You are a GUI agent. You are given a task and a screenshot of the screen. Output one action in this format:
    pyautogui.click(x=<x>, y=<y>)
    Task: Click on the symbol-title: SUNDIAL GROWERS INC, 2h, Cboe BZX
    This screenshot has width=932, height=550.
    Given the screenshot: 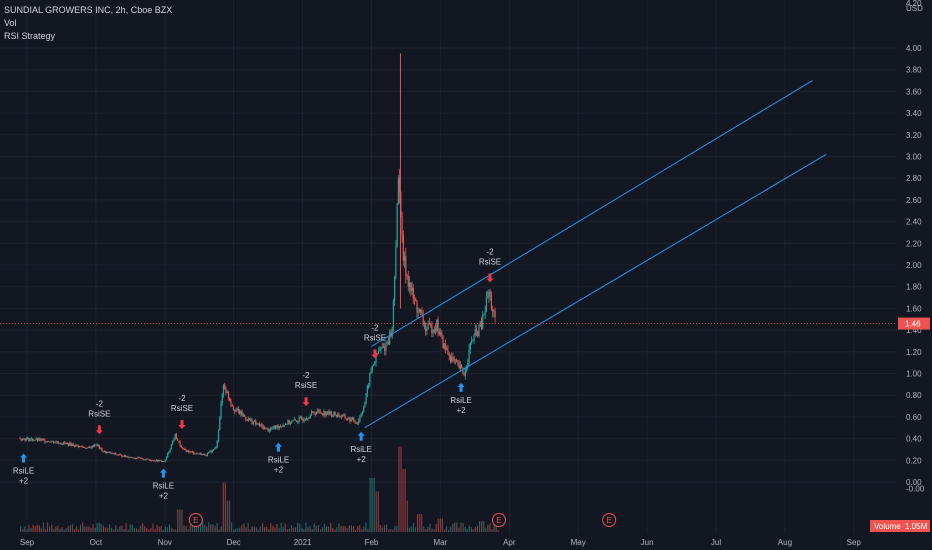 What is the action you would take?
    pyautogui.click(x=88, y=10)
    